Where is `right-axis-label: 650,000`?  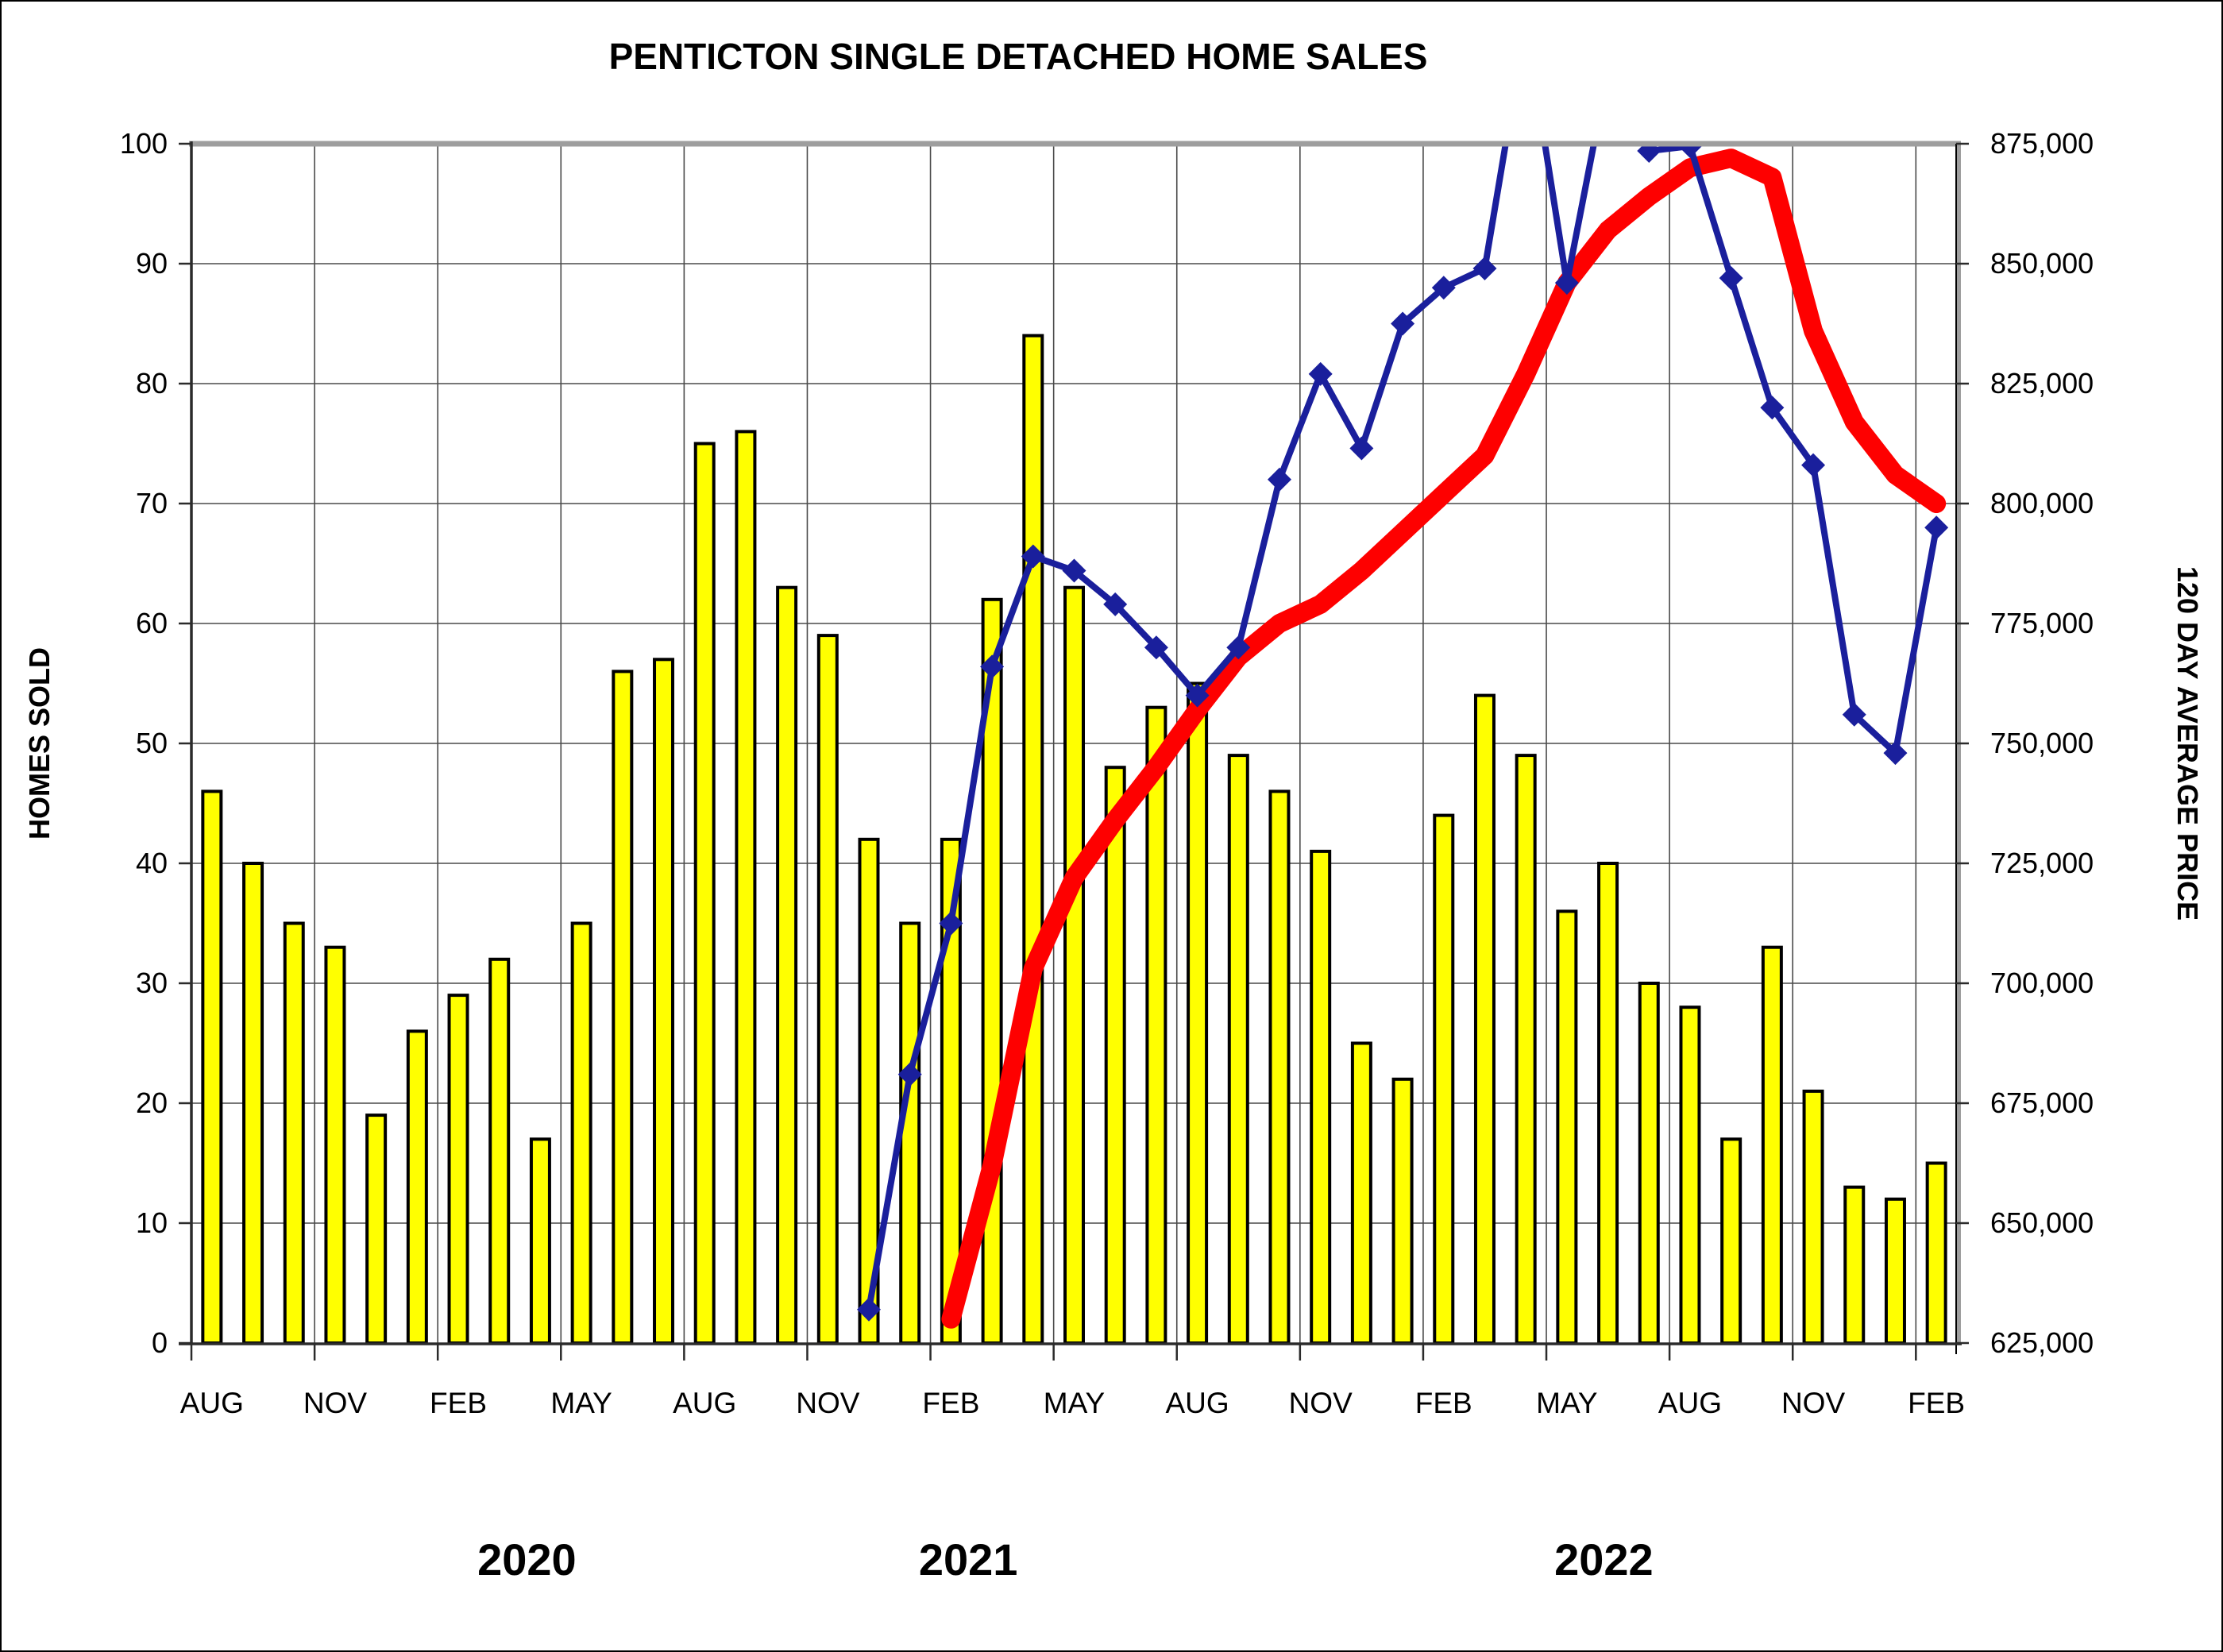 right-axis-label: 650,000 is located at coordinates (2042, 1222).